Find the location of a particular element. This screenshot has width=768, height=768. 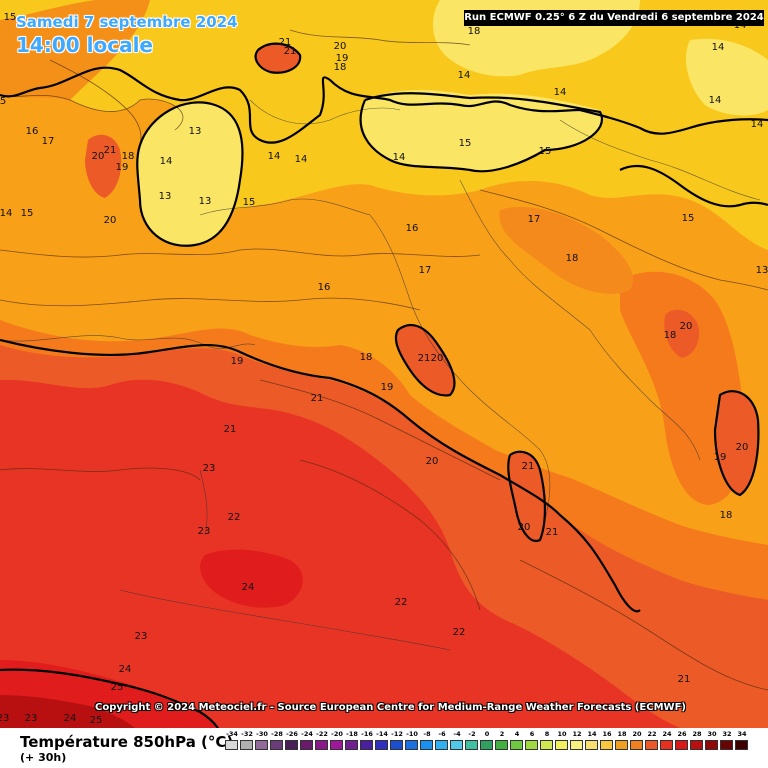

band-24-plus is located at coordinates (251, 578).